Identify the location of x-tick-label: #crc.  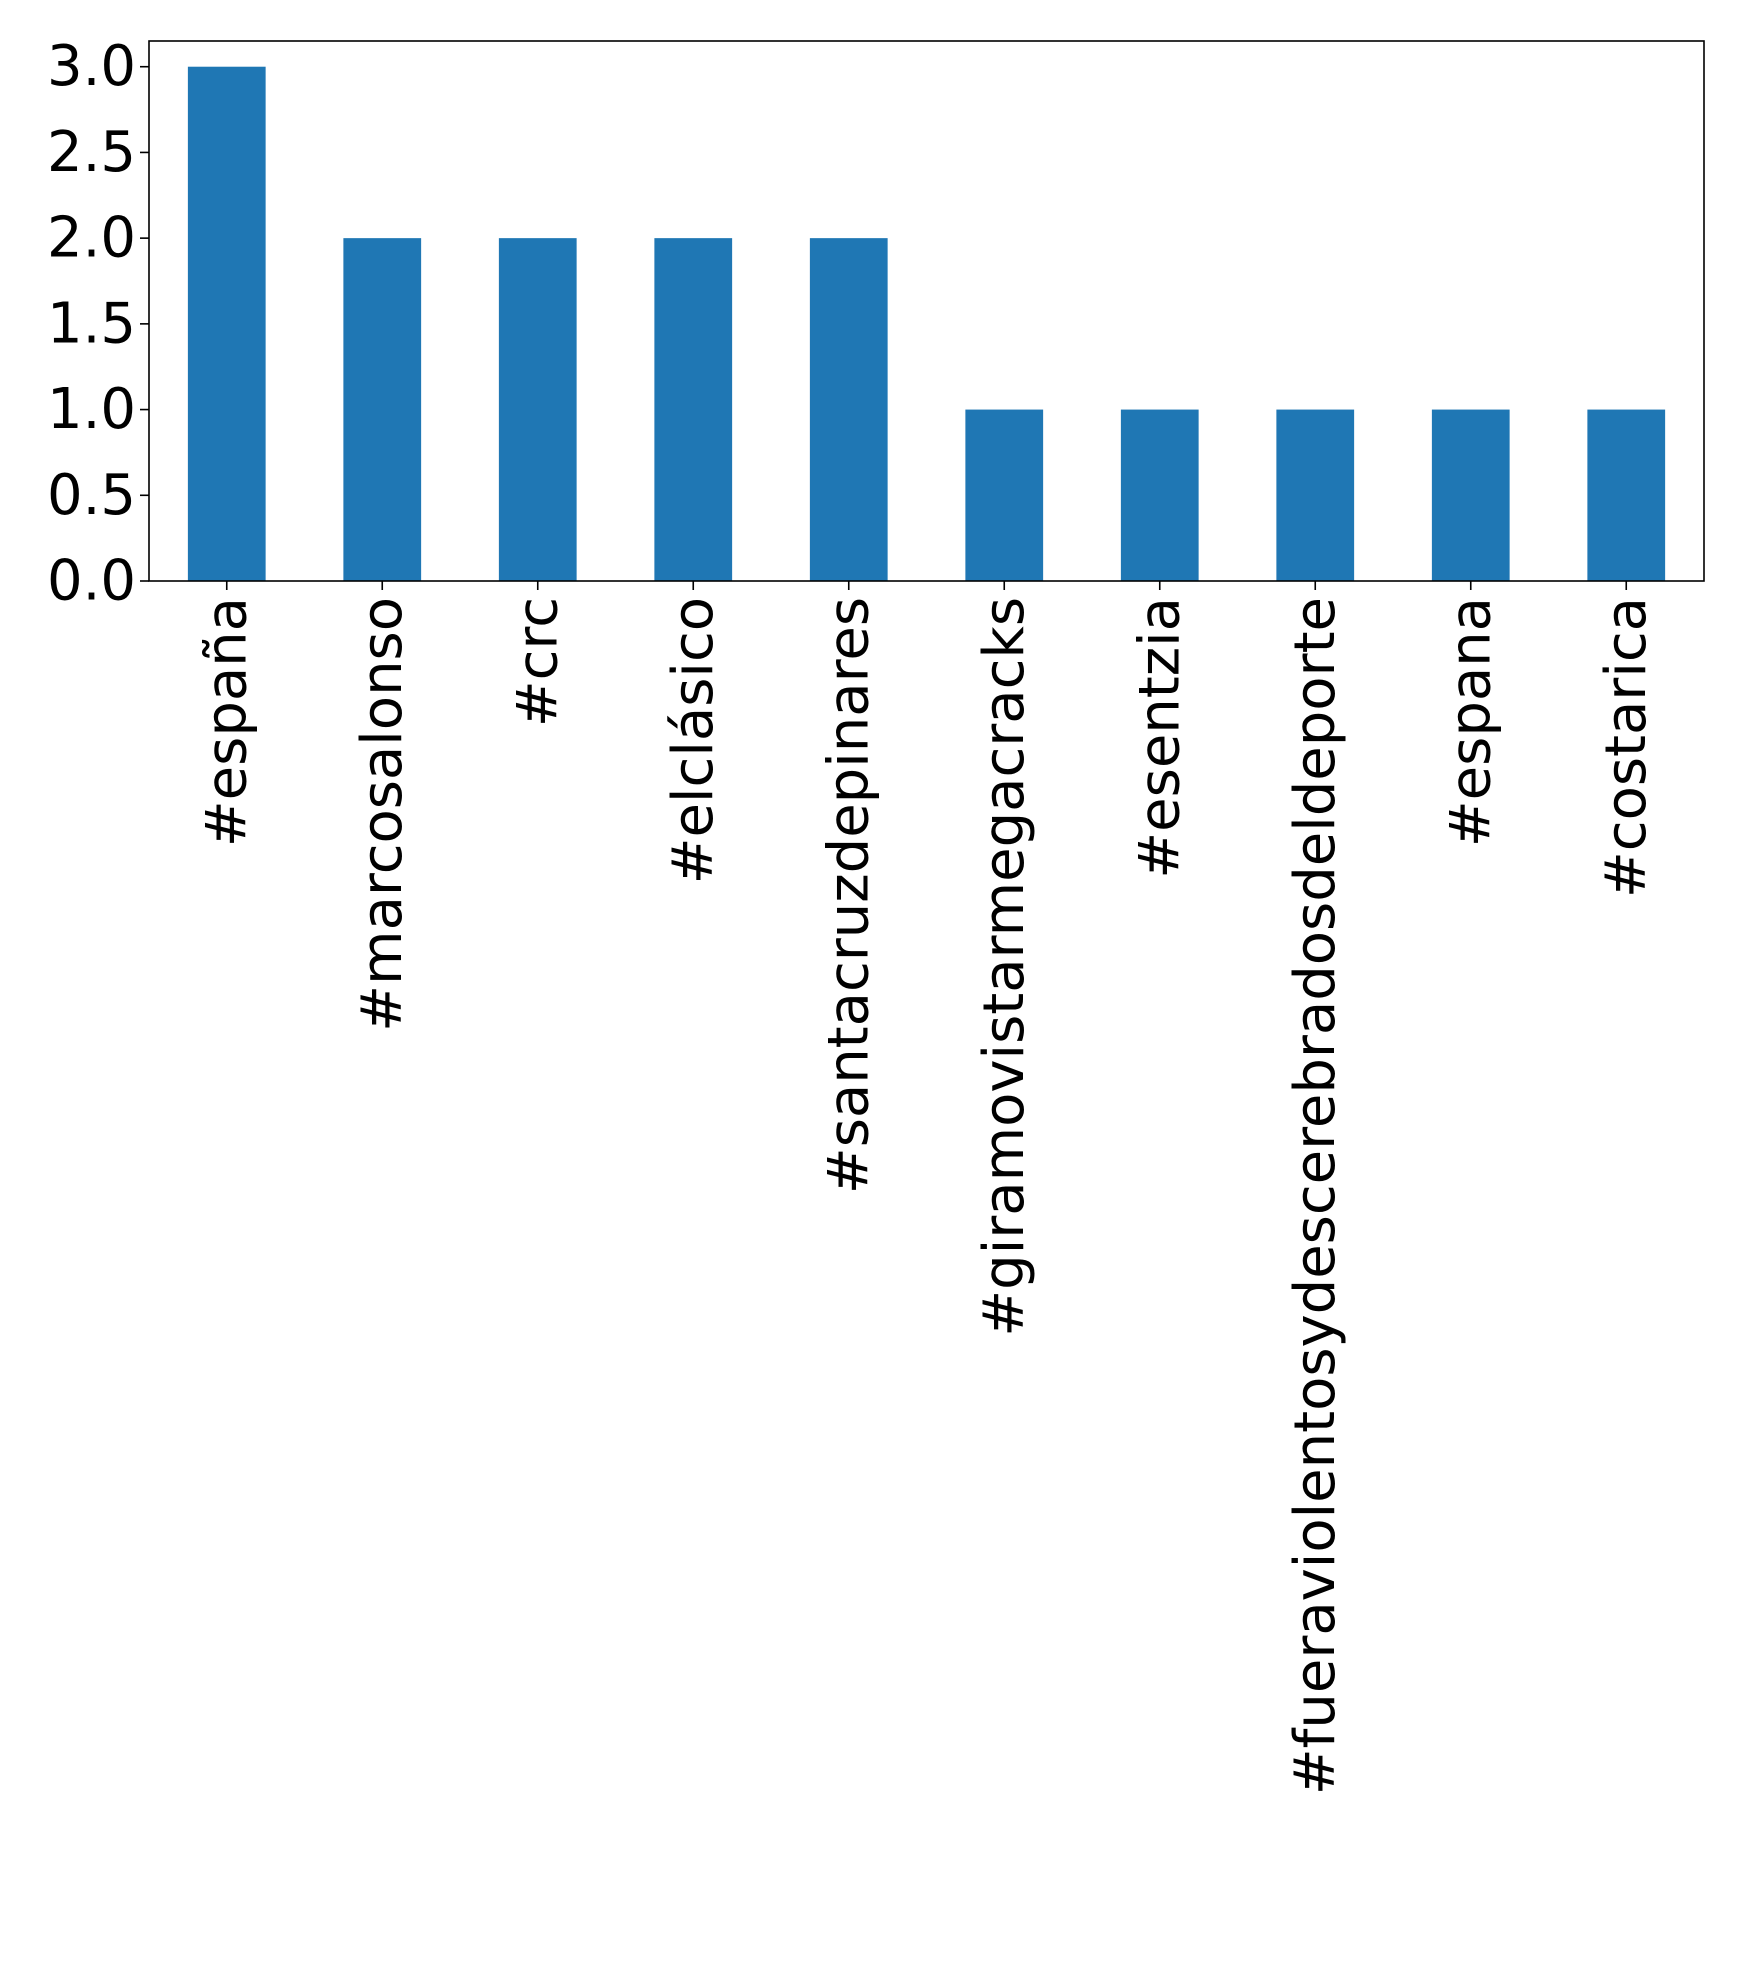
(537, 662).